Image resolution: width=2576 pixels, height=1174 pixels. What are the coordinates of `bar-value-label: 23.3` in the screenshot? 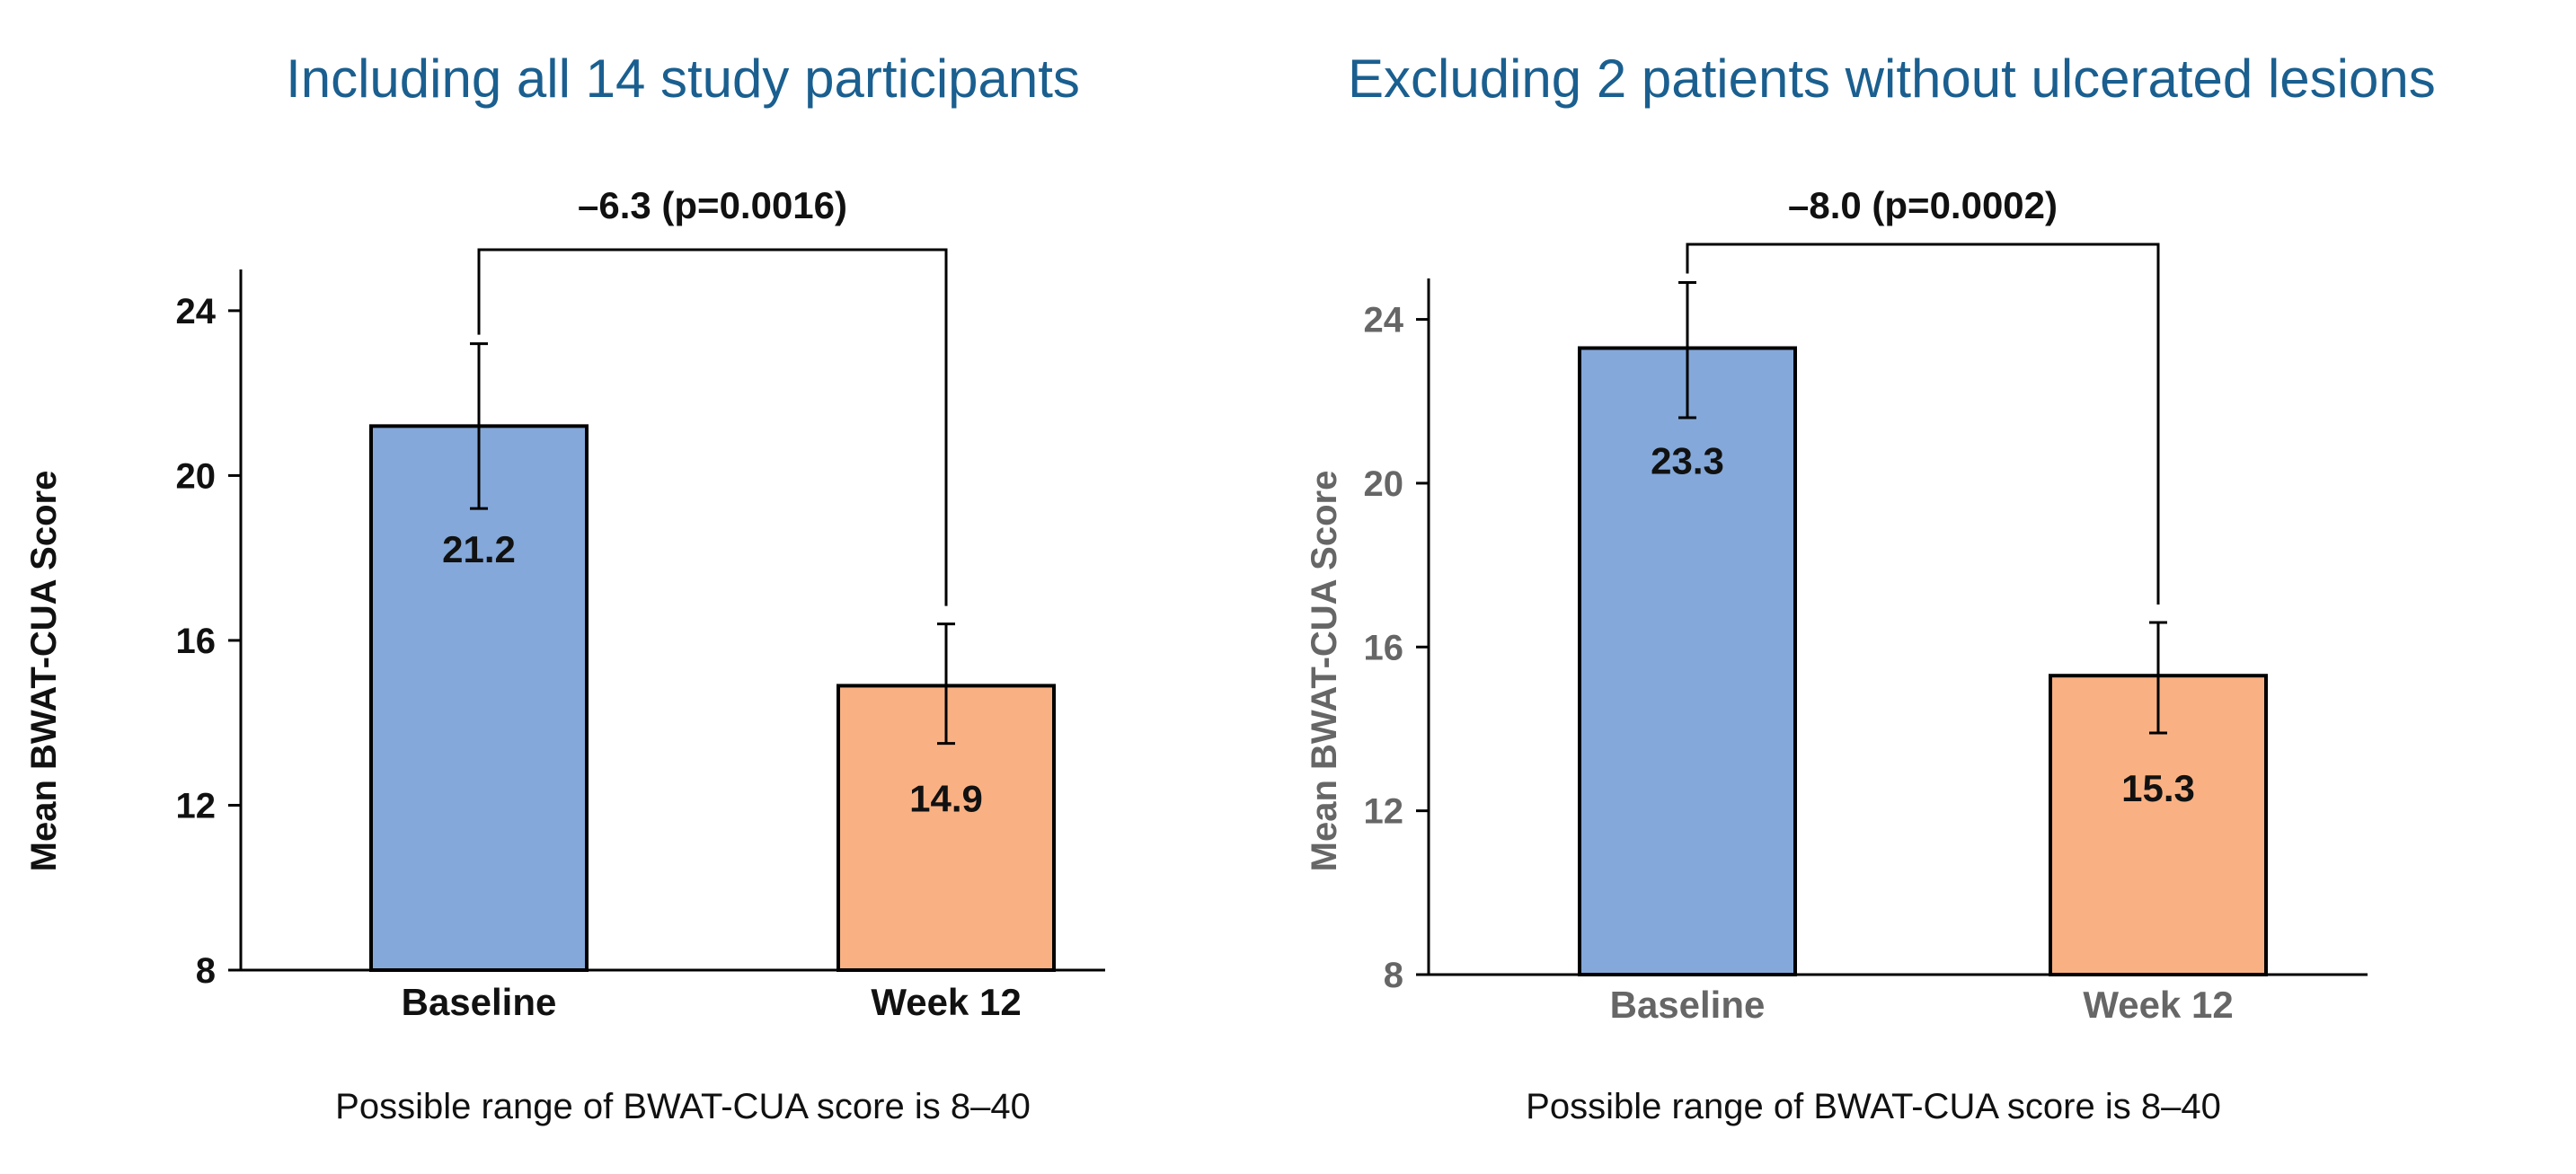 It's located at (1687, 461).